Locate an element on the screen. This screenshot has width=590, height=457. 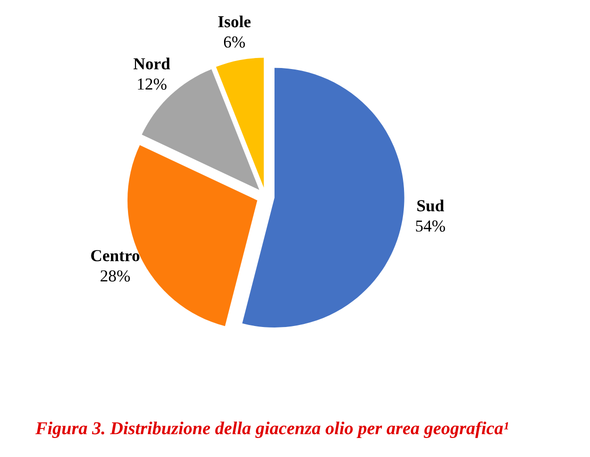
slice-label: Centro is located at coordinates (115, 256).